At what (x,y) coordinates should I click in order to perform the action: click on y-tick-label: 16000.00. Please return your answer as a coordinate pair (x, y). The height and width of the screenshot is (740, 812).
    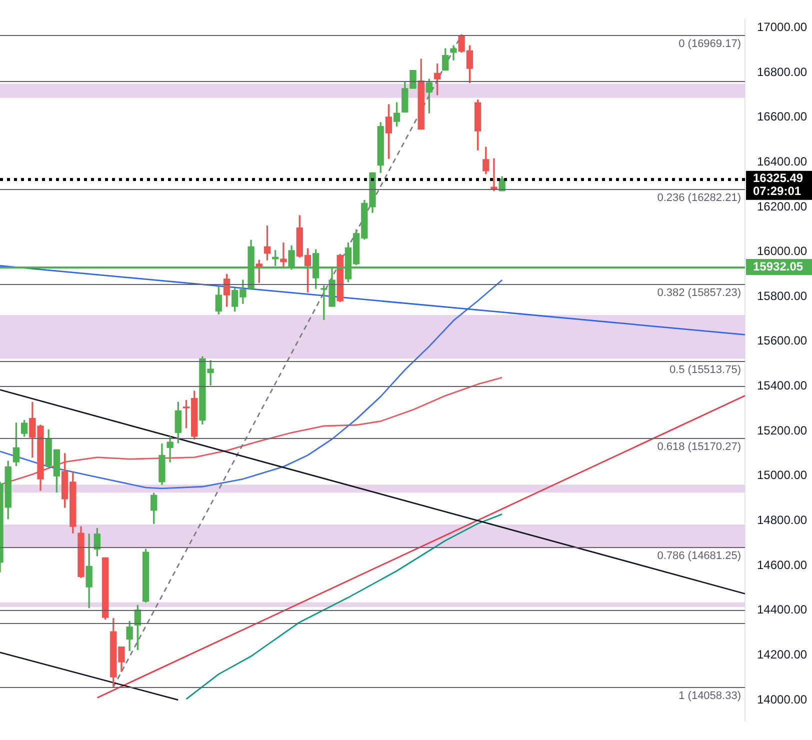
    Looking at the image, I should click on (782, 251).